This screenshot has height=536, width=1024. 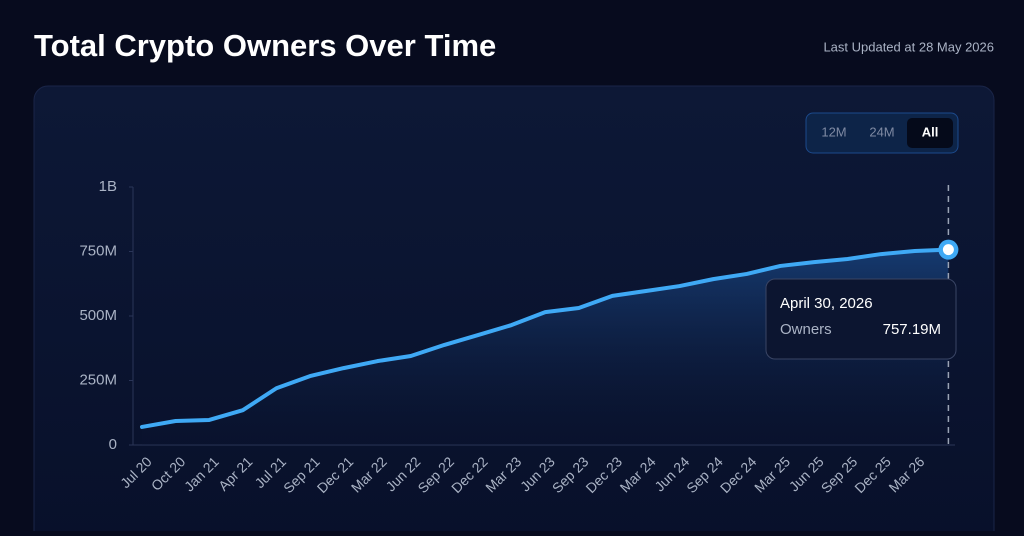 I want to click on y-tick-label: 750M, so click(x=98, y=250).